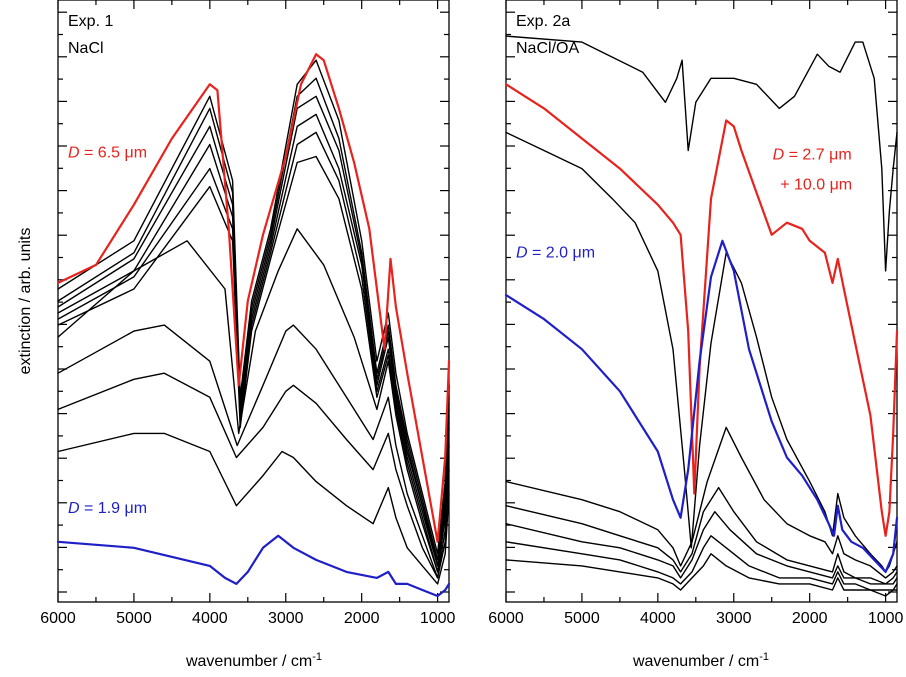 The image size is (906, 677). Describe the element at coordinates (86, 48) in the screenshot. I see `panel-subtitle: NaCl` at that location.